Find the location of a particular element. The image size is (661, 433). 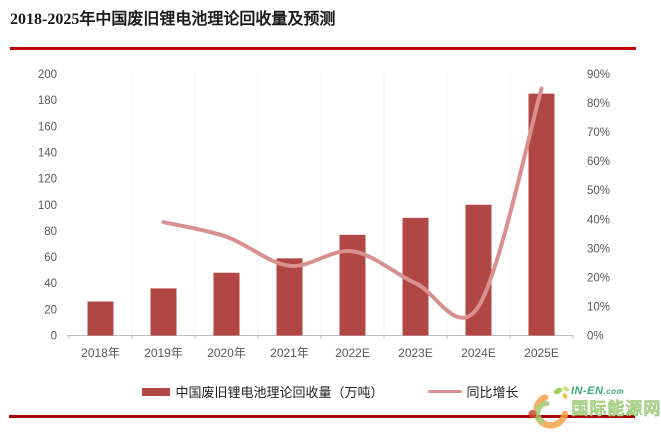

right-axis-tick-label: 50% is located at coordinates (598, 191).